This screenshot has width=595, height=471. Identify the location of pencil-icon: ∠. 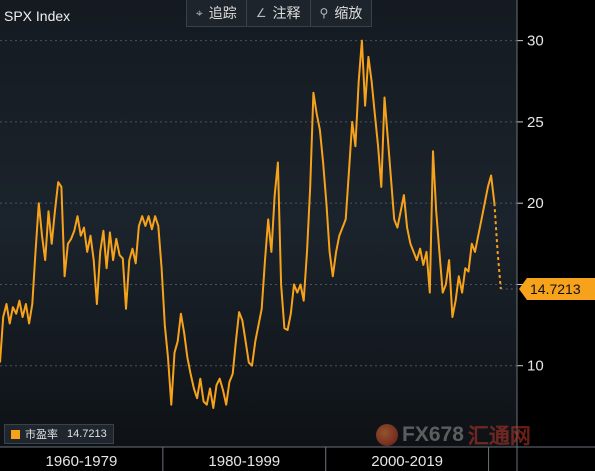
(261, 13).